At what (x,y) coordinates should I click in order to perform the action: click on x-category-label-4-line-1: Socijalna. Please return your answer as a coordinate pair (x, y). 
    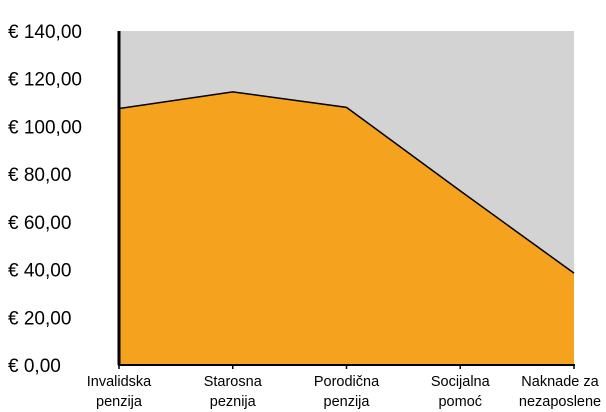
    Looking at the image, I should click on (461, 382).